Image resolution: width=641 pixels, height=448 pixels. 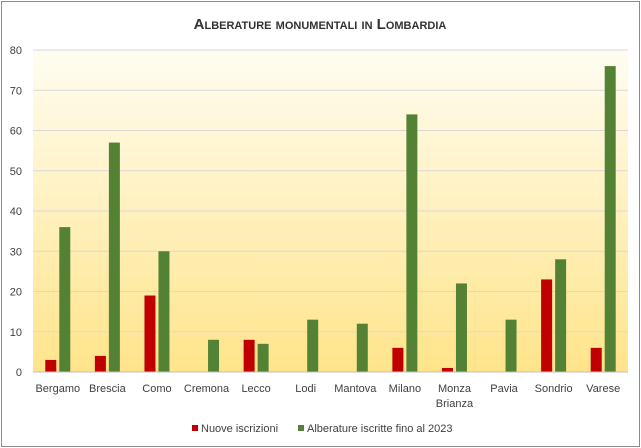 I want to click on y-tick-label: 30, so click(x=16, y=252).